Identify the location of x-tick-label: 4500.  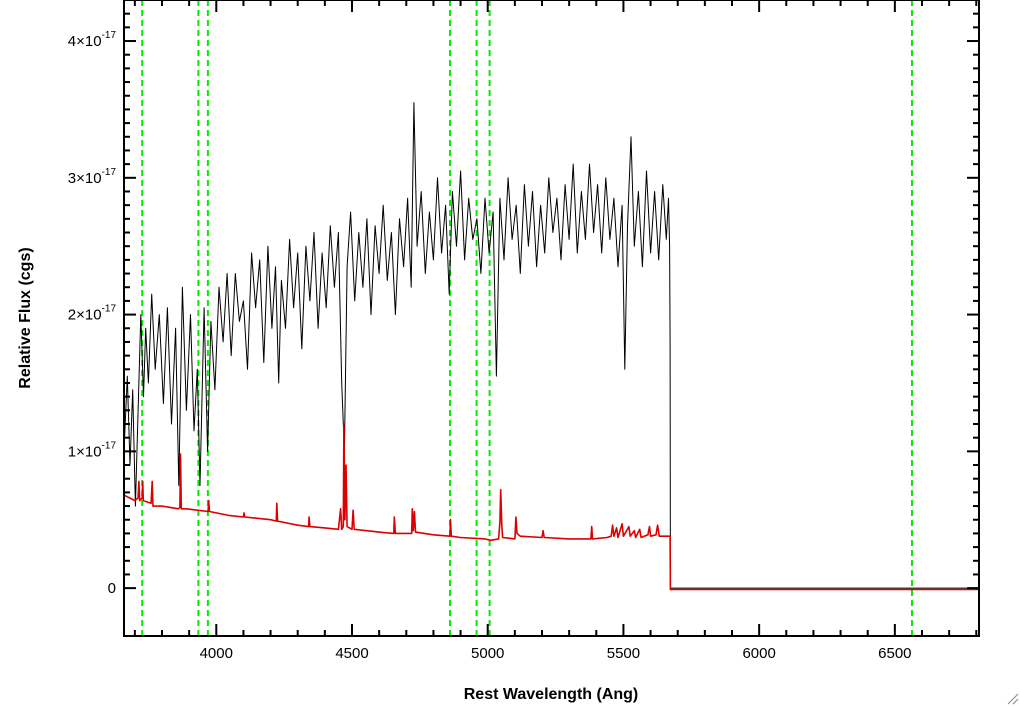
(351, 653).